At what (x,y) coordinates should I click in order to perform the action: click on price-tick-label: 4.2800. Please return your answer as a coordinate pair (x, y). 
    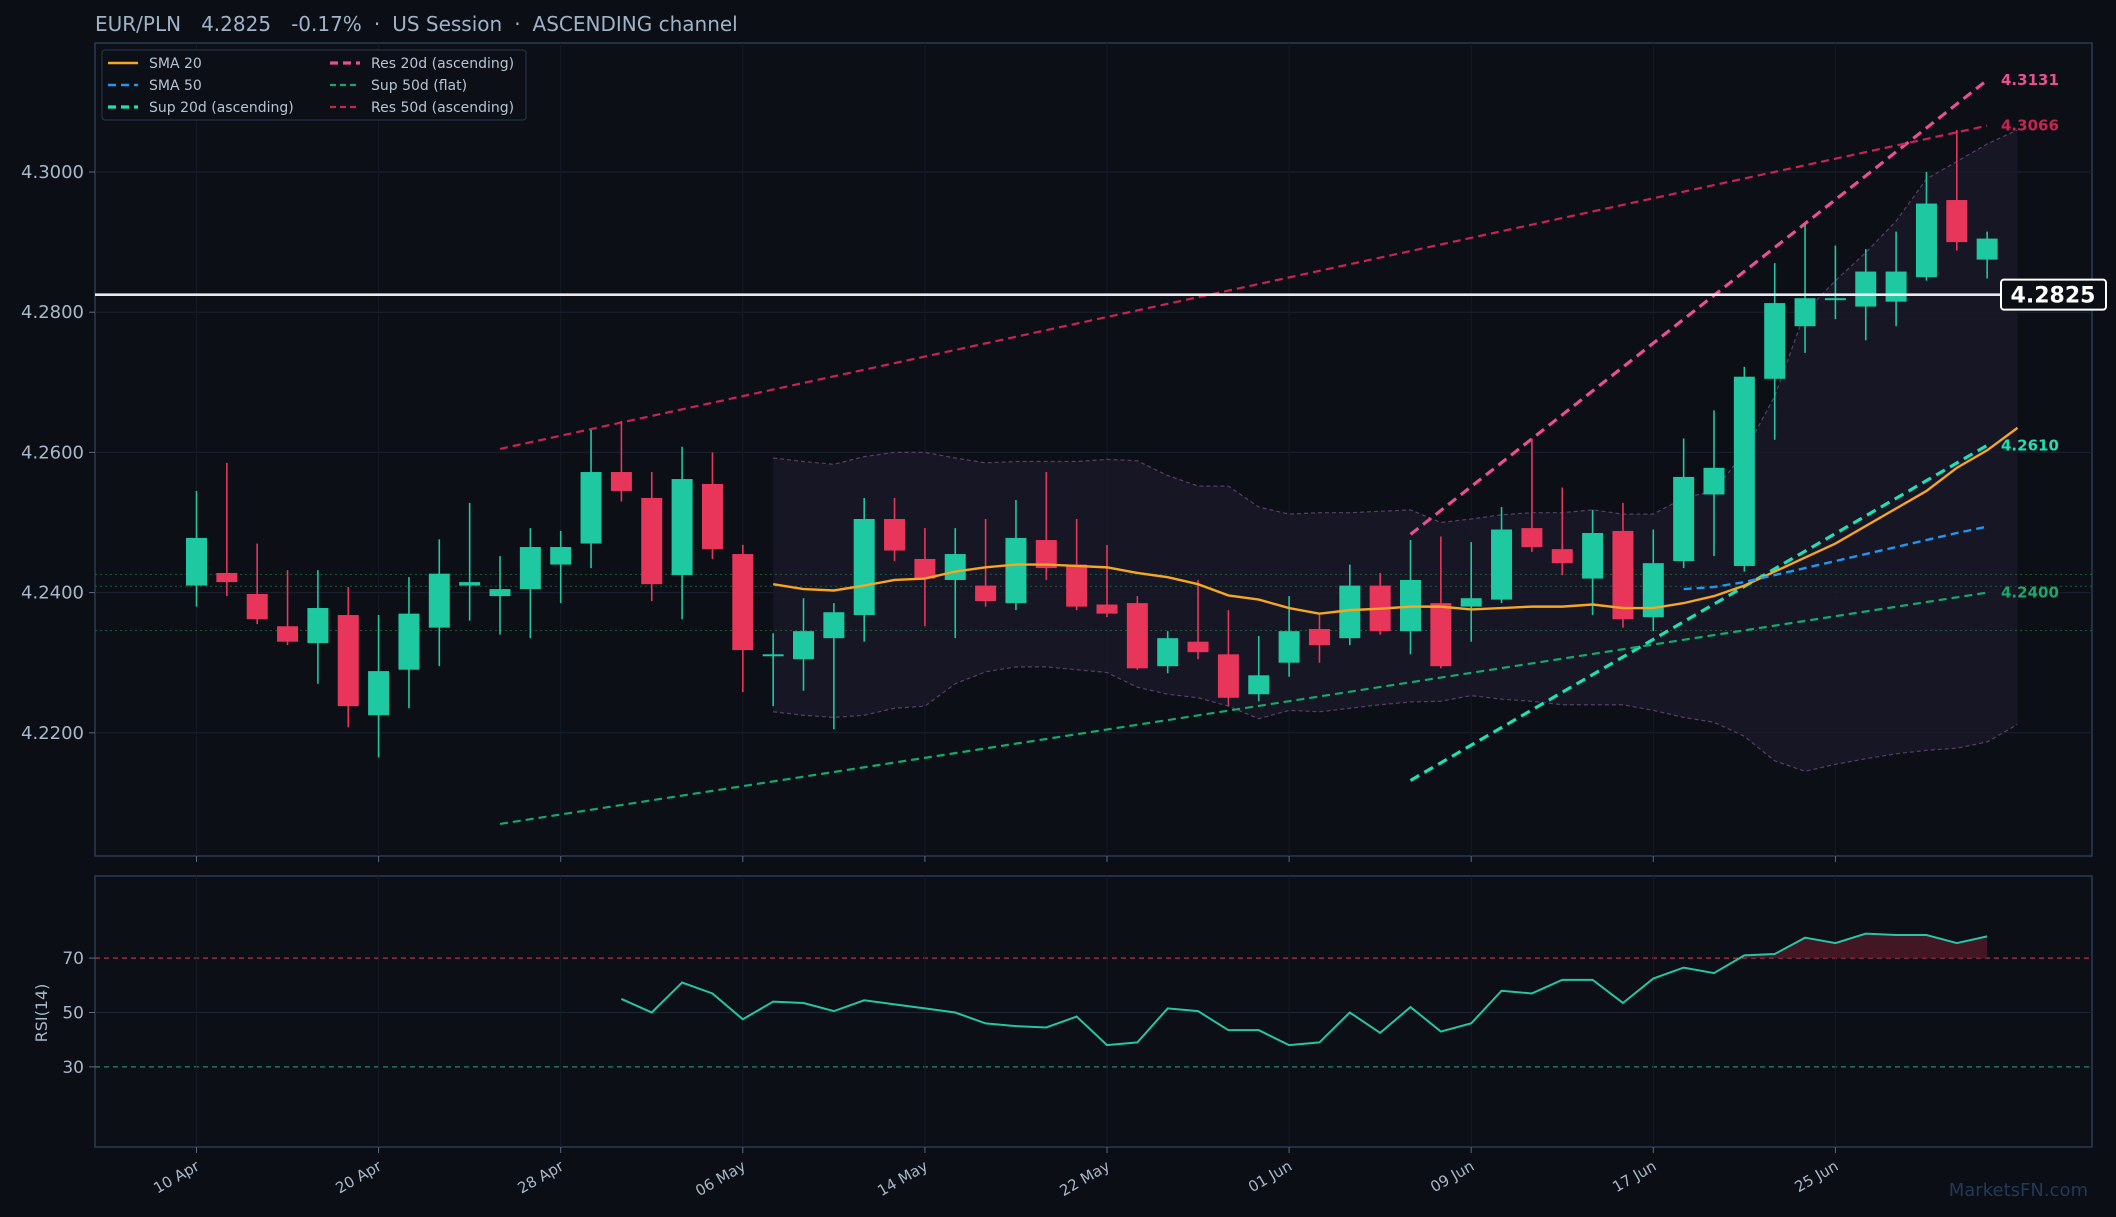
    Looking at the image, I should click on (52, 312).